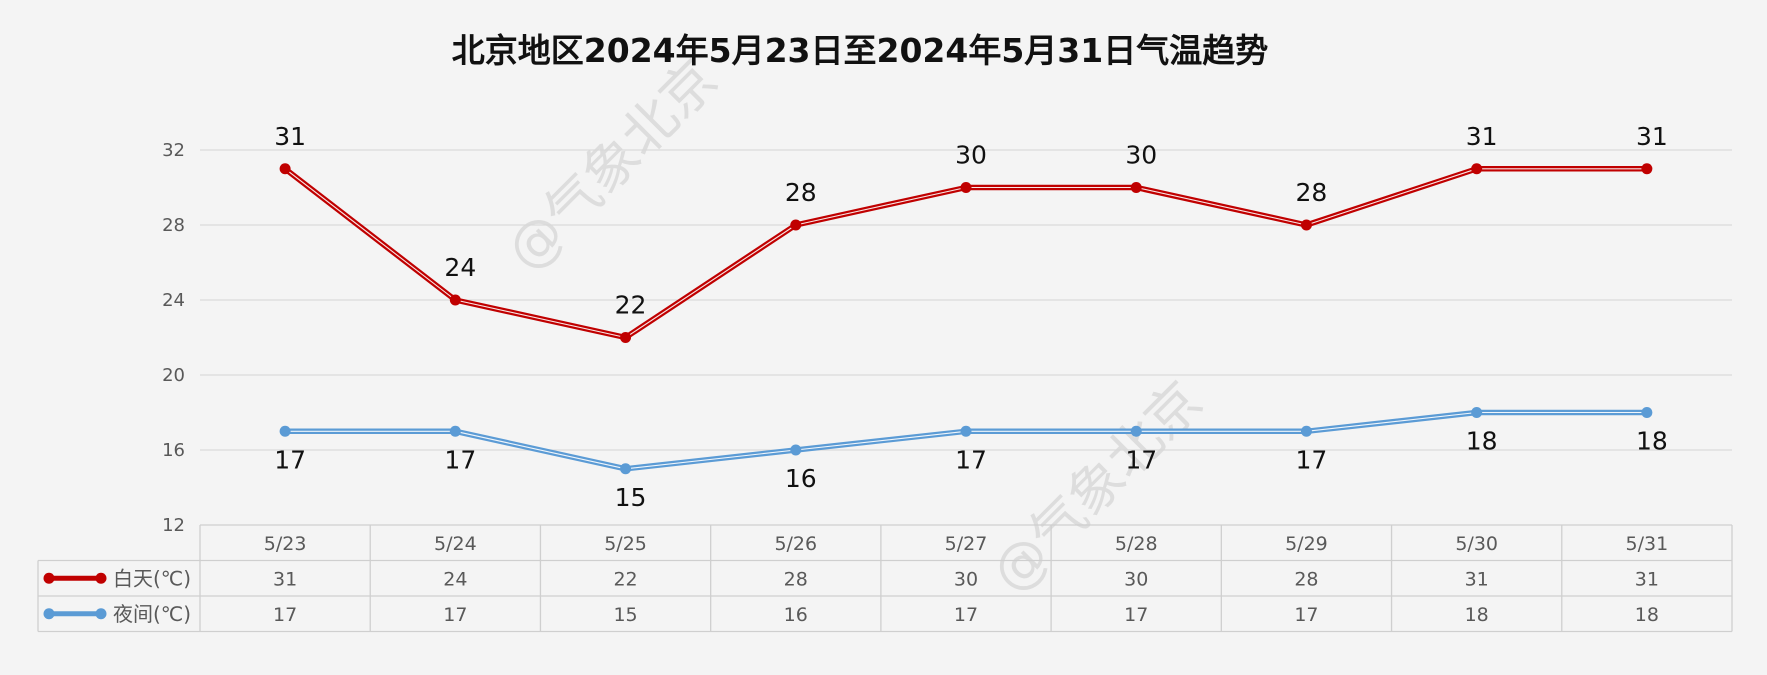 This screenshot has width=1767, height=675. I want to click on watermark-1: @气象北京, so click(611, 164).